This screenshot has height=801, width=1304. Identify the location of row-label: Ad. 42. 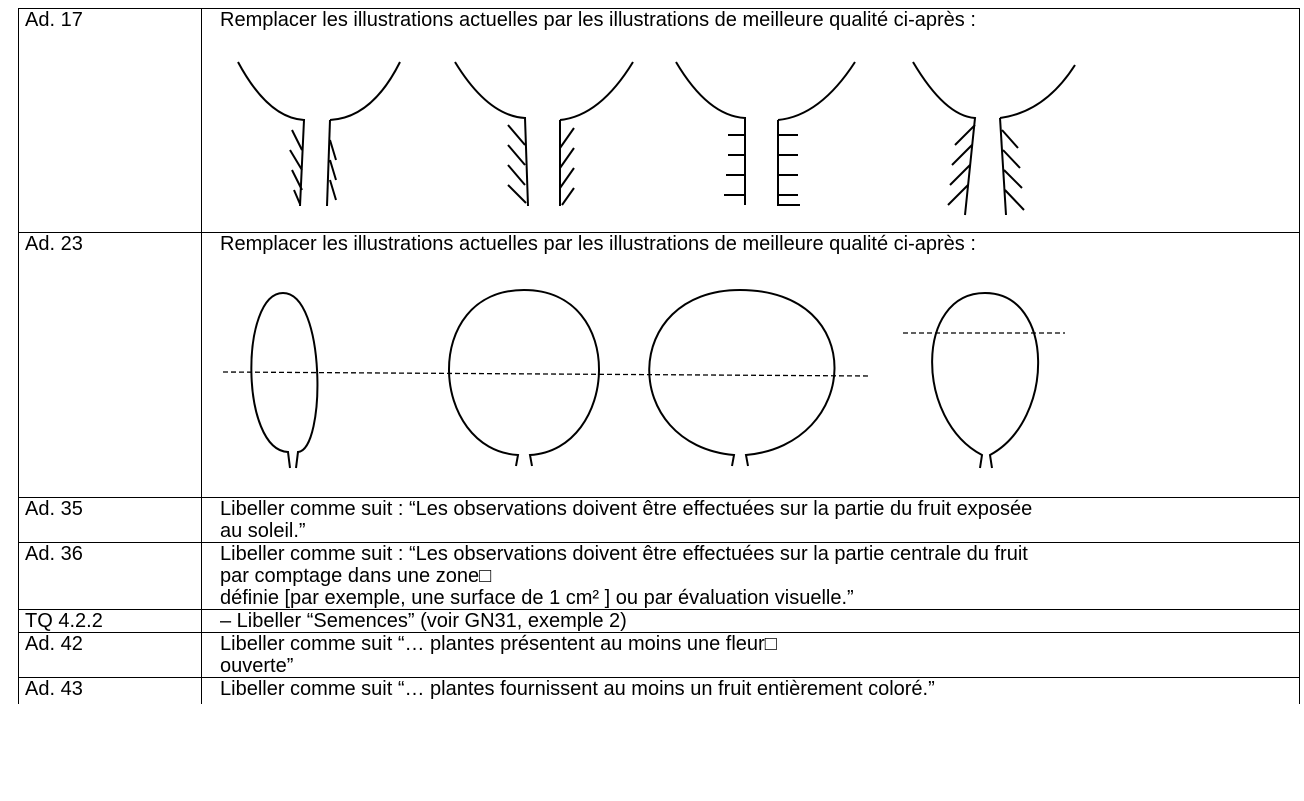
(110, 655).